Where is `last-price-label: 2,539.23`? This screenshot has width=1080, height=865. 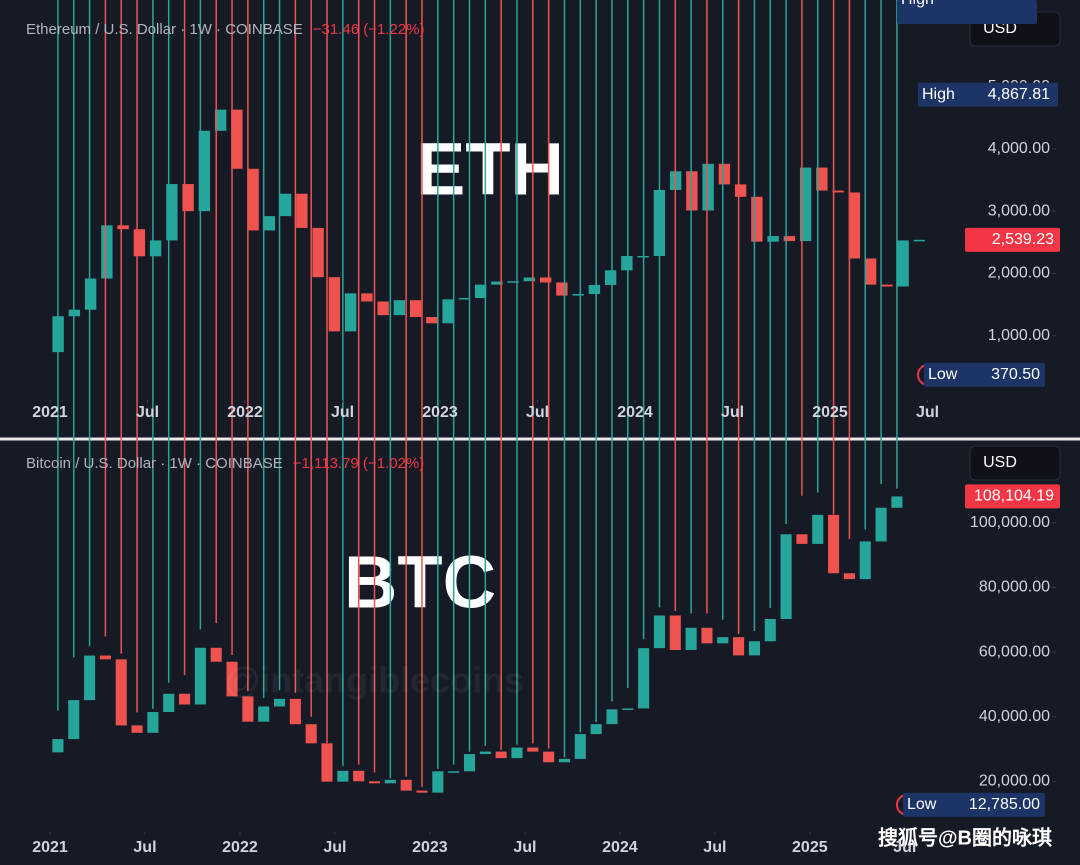 last-price-label: 2,539.23 is located at coordinates (1023, 239).